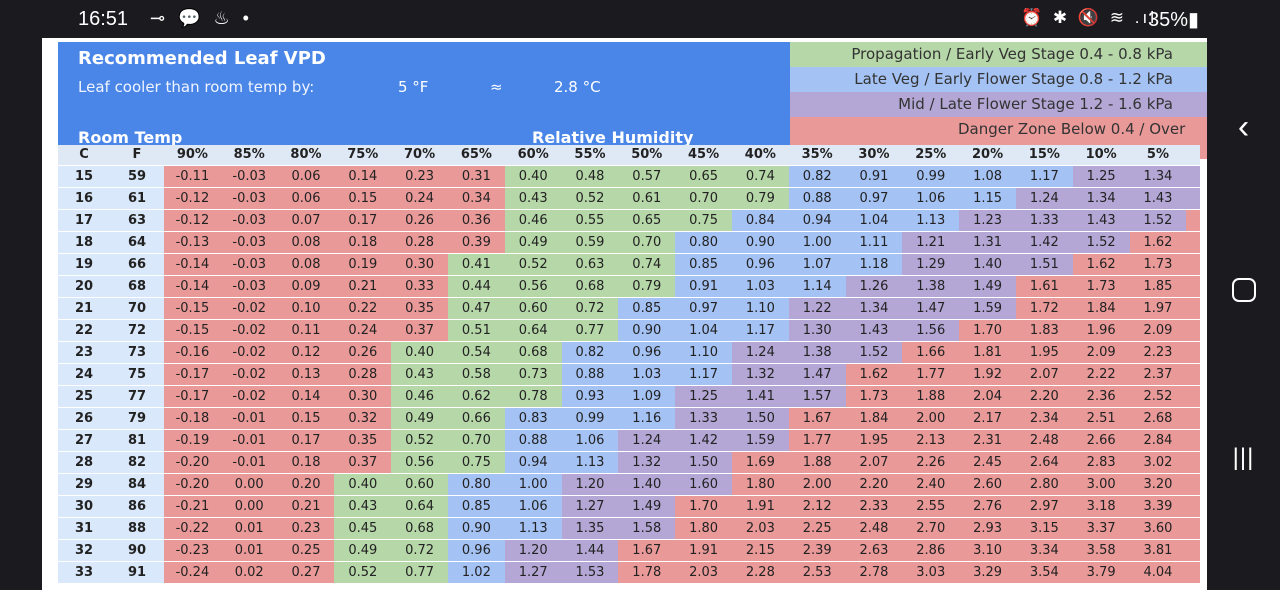  What do you see at coordinates (987, 418) in the screenshot?
I see `vpd-cell: 2.17` at bounding box center [987, 418].